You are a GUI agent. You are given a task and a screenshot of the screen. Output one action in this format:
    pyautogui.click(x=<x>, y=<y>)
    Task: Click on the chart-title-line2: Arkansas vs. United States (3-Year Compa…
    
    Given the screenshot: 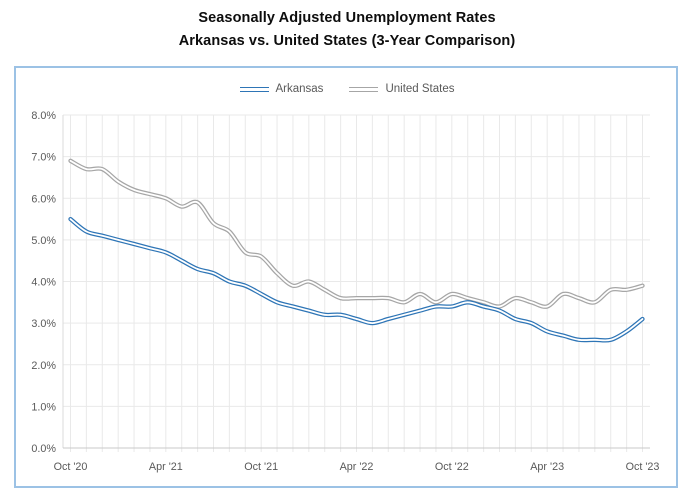 What is the action you would take?
    pyautogui.click(x=347, y=41)
    